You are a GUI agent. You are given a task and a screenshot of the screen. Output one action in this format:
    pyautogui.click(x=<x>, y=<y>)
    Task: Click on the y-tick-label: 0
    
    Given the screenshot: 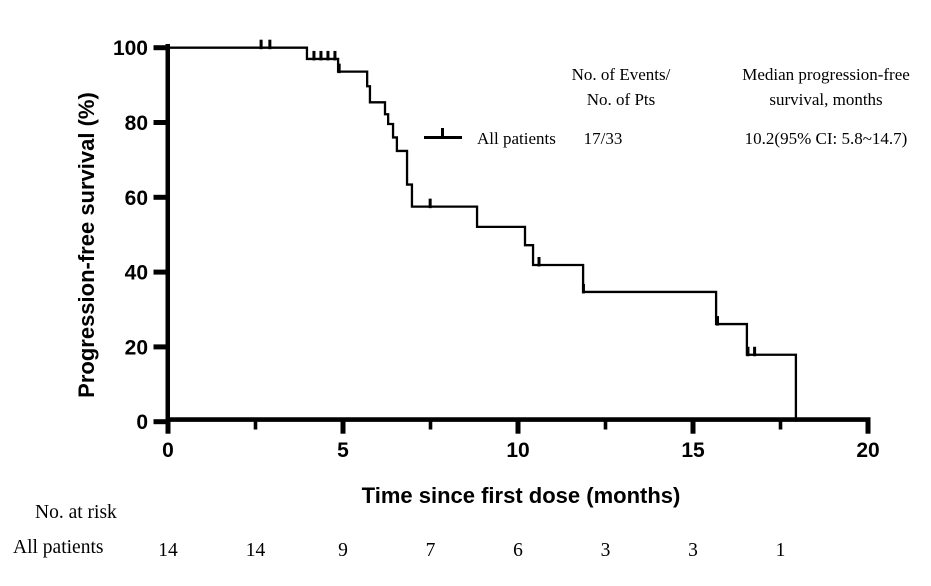 What is the action you would take?
    pyautogui.click(x=142, y=422)
    